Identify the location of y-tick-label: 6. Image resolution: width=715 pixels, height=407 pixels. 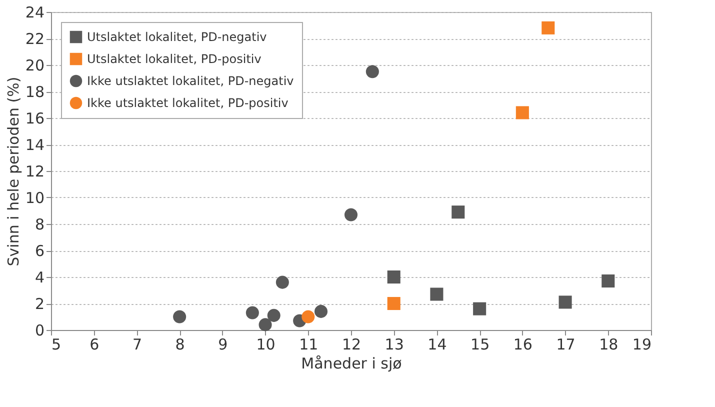
(39, 251).